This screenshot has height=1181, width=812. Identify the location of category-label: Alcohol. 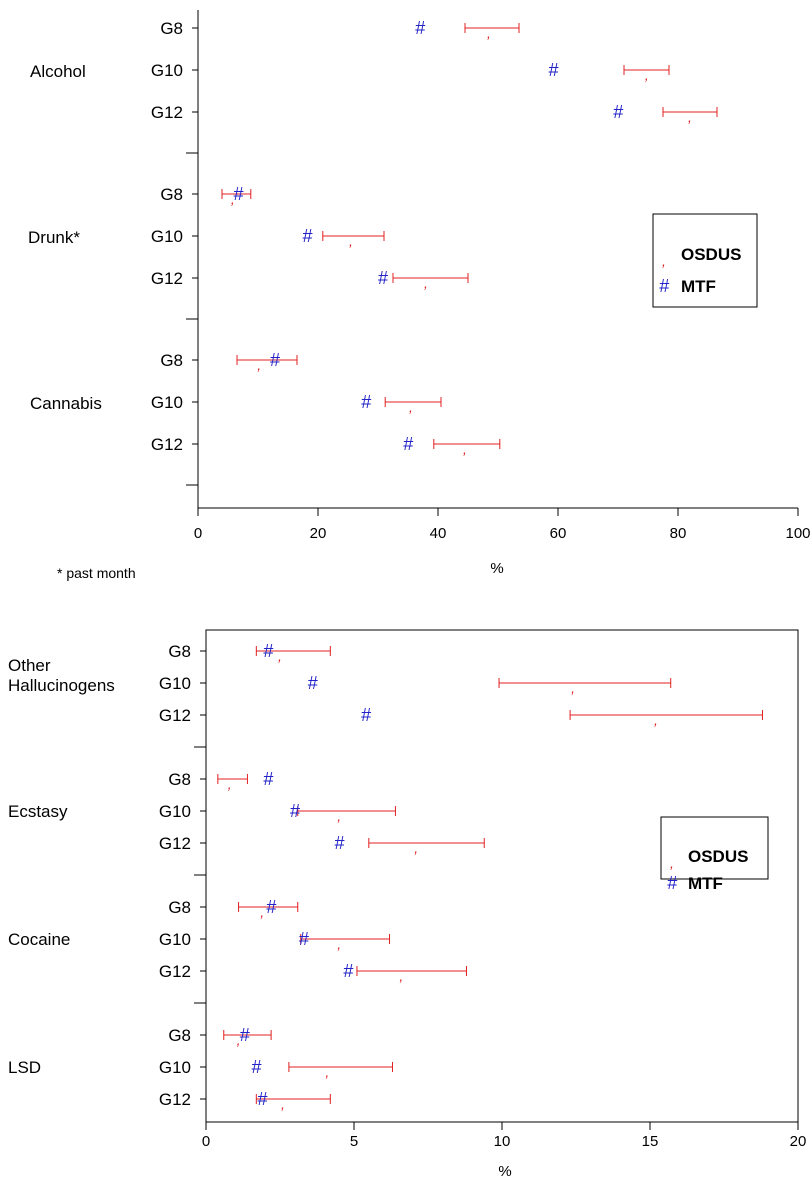
(58, 71).